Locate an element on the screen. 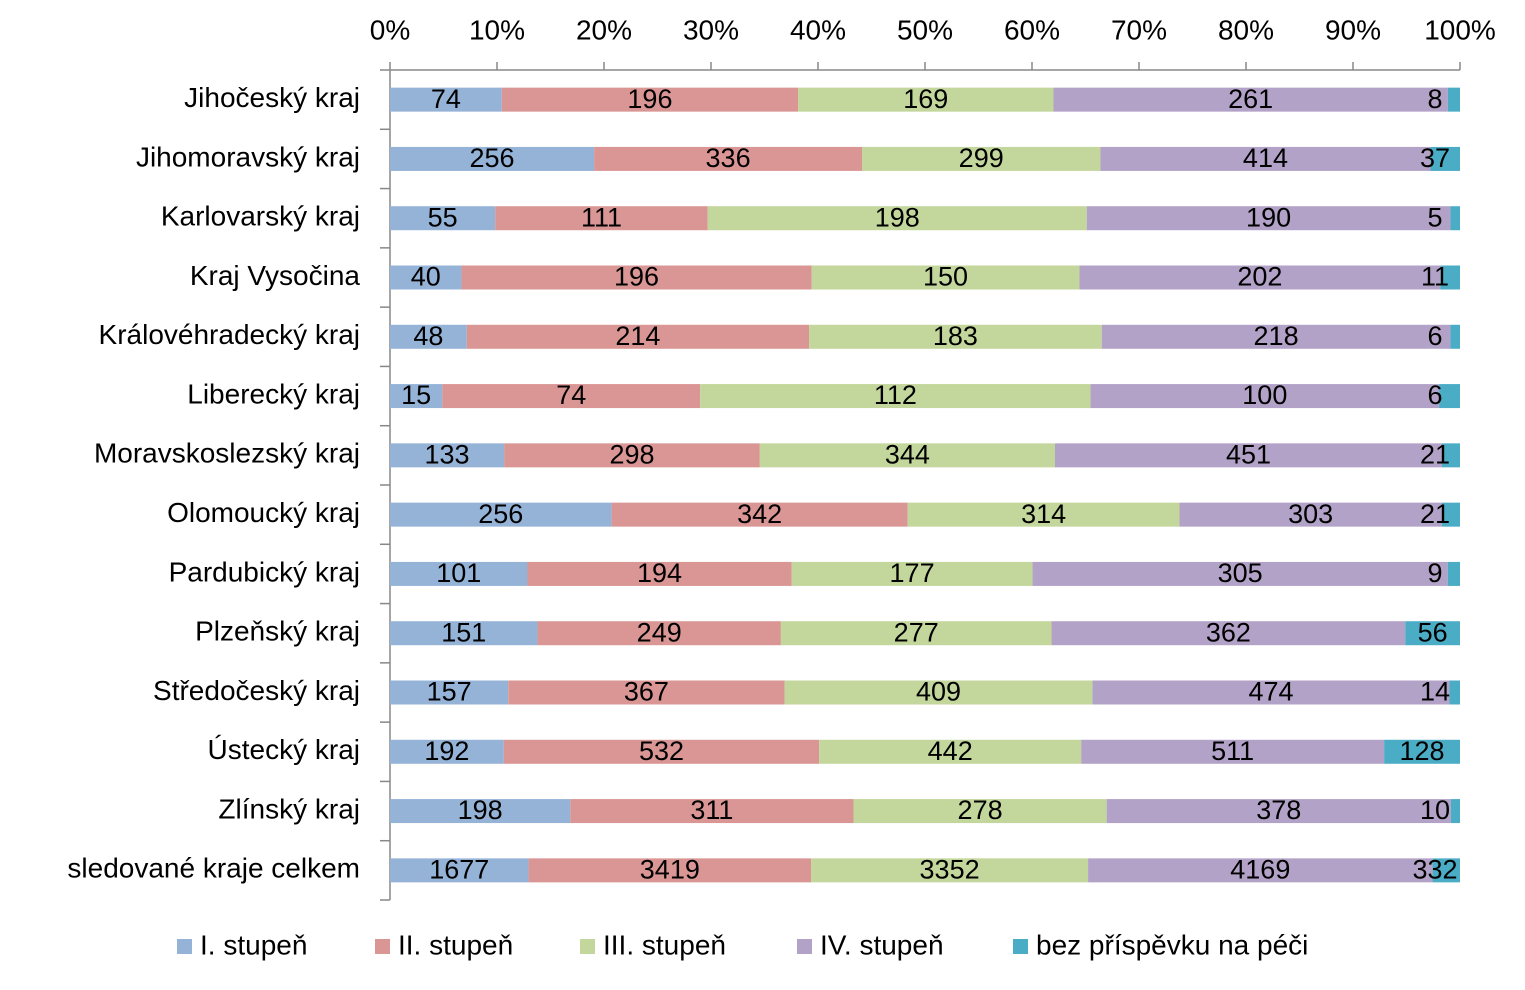  data-label: 256 is located at coordinates (500, 514).